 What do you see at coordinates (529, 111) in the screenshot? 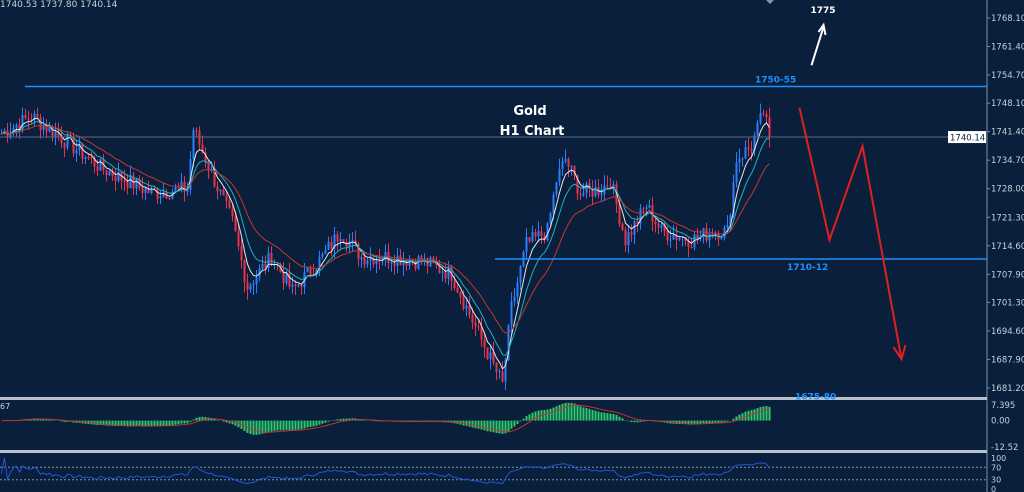
I see `chart-title: Gold` at bounding box center [529, 111].